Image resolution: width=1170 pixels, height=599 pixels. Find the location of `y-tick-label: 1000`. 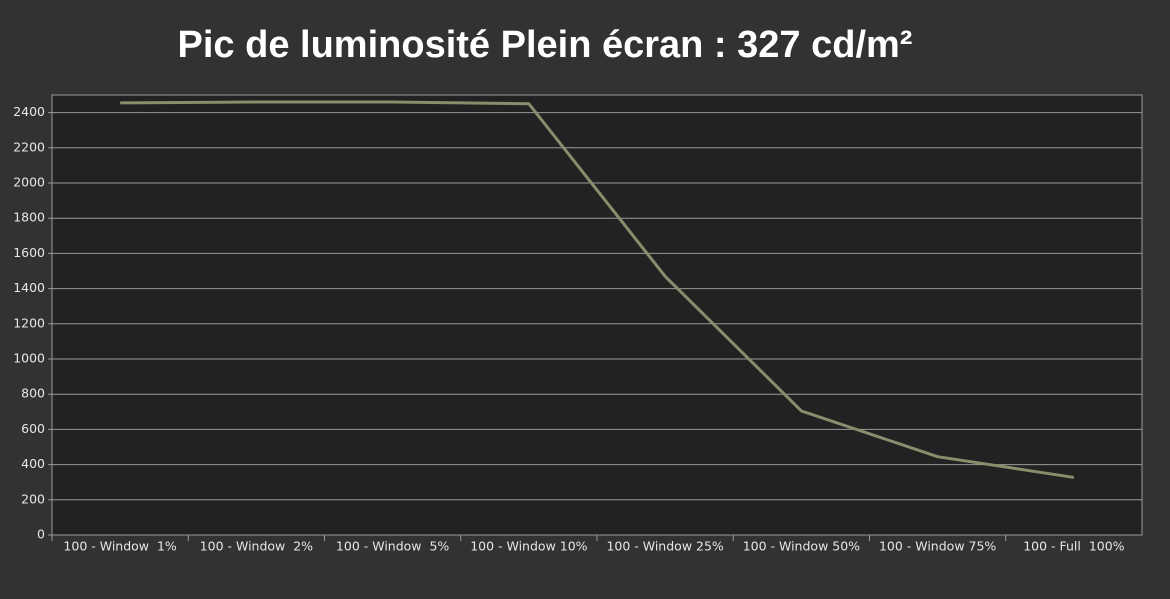

y-tick-label: 1000 is located at coordinates (29, 358).